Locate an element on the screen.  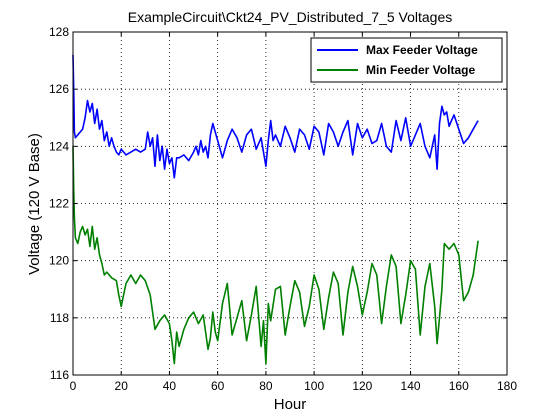
x-axis-label: Hour is located at coordinates (290, 404).